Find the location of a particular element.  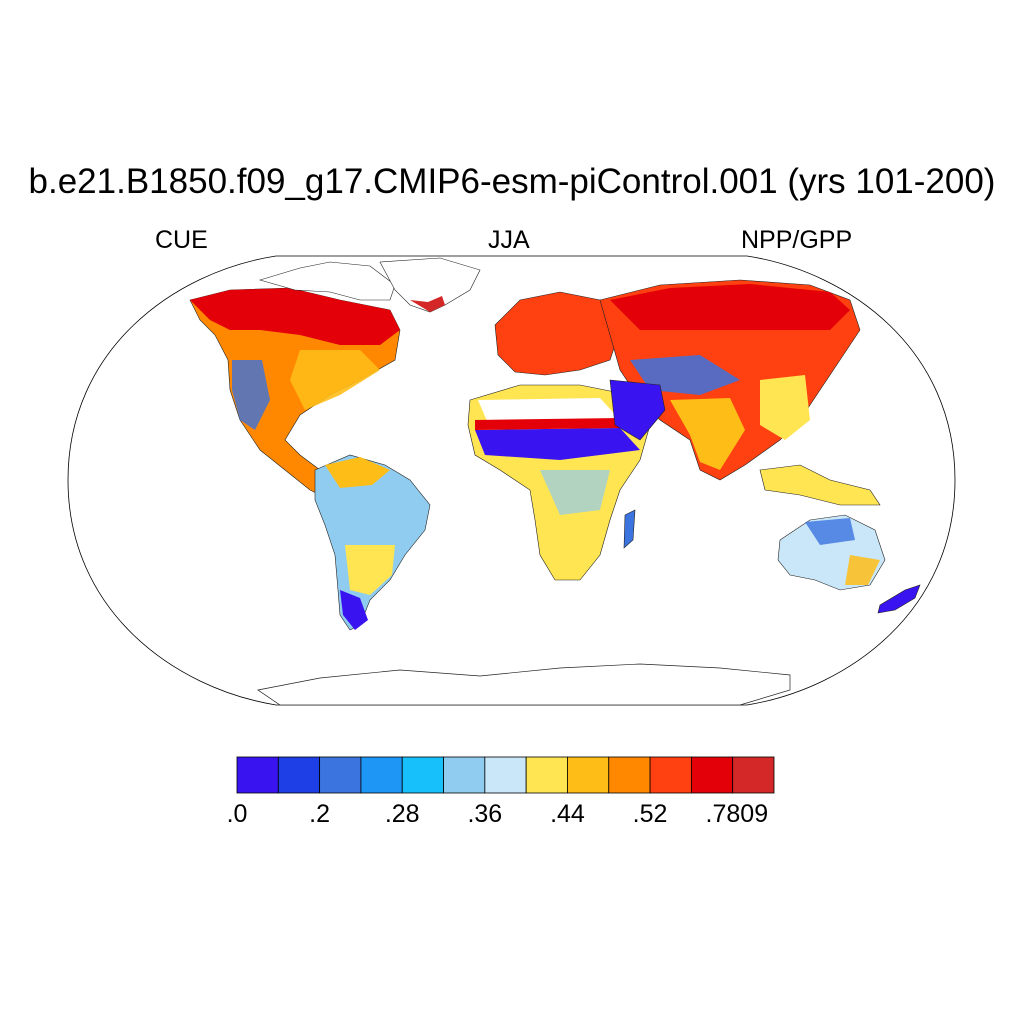

north-america-west is located at coordinates (251, 395).